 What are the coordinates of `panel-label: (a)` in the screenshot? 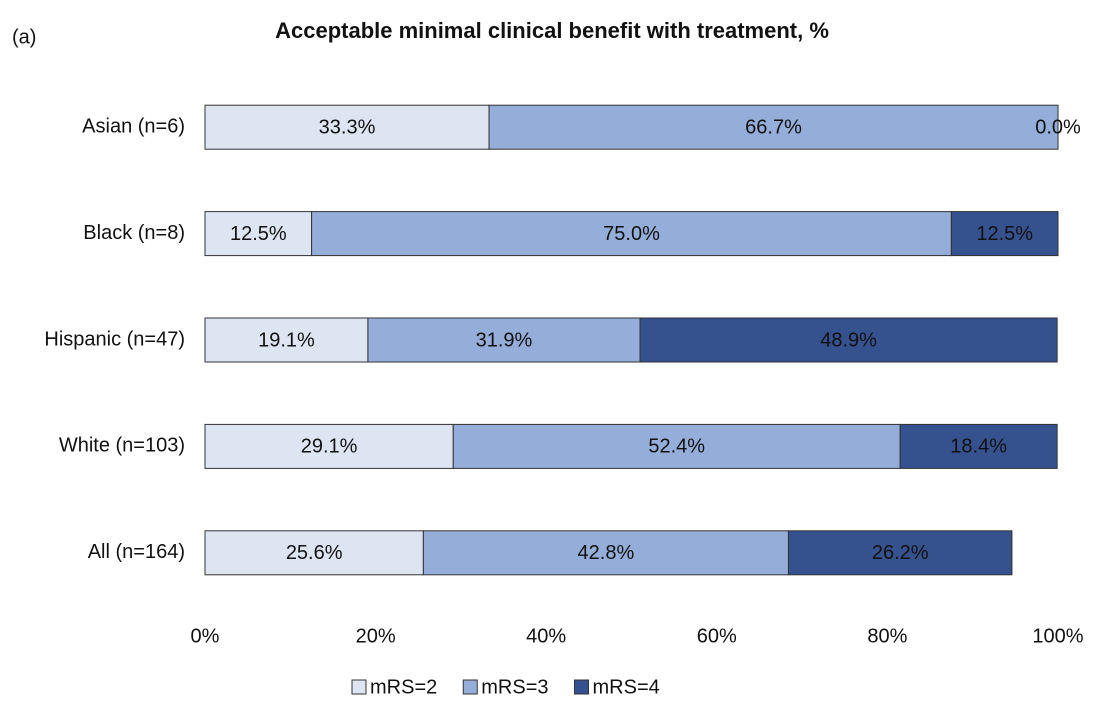 It's located at (24, 37).